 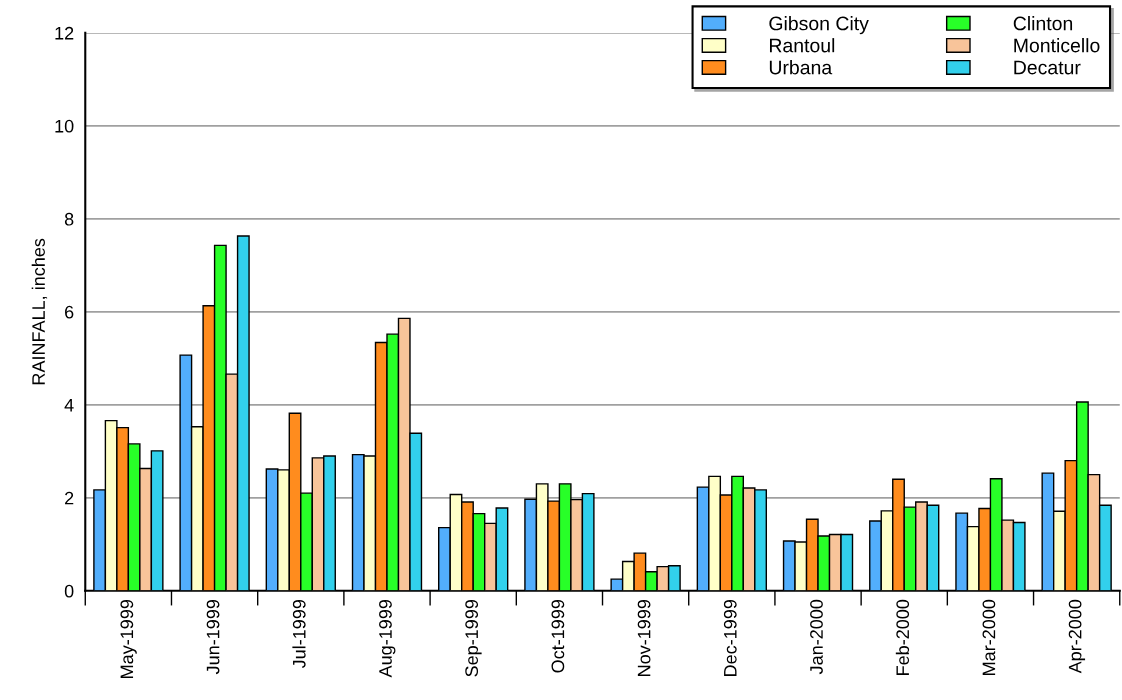 What do you see at coordinates (816, 637) in the screenshot?
I see `x-tick-label: Jan-2000` at bounding box center [816, 637].